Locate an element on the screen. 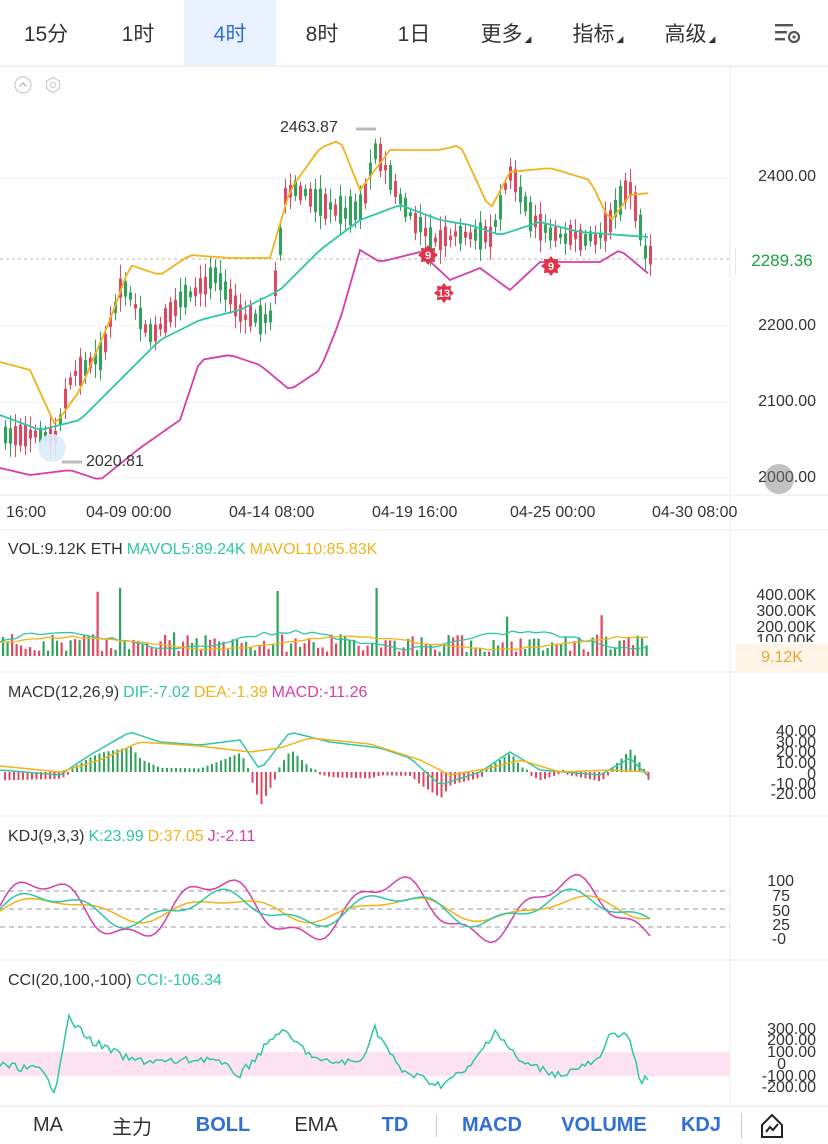 The image size is (828, 1144). x-tick-label: 16:00 is located at coordinates (26, 512).